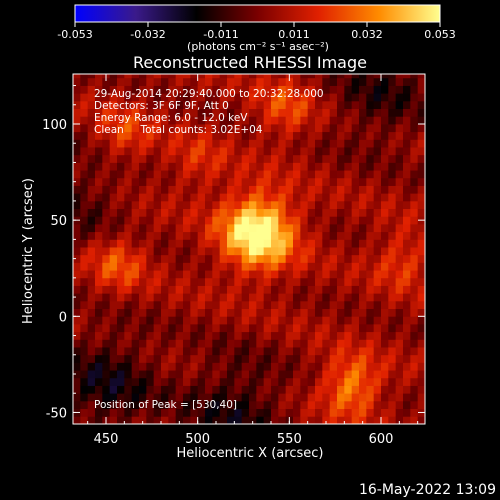  Describe the element at coordinates (165, 405) in the screenshot. I see `annotation-peak-position: Position of Peak = [530,40]` at that location.